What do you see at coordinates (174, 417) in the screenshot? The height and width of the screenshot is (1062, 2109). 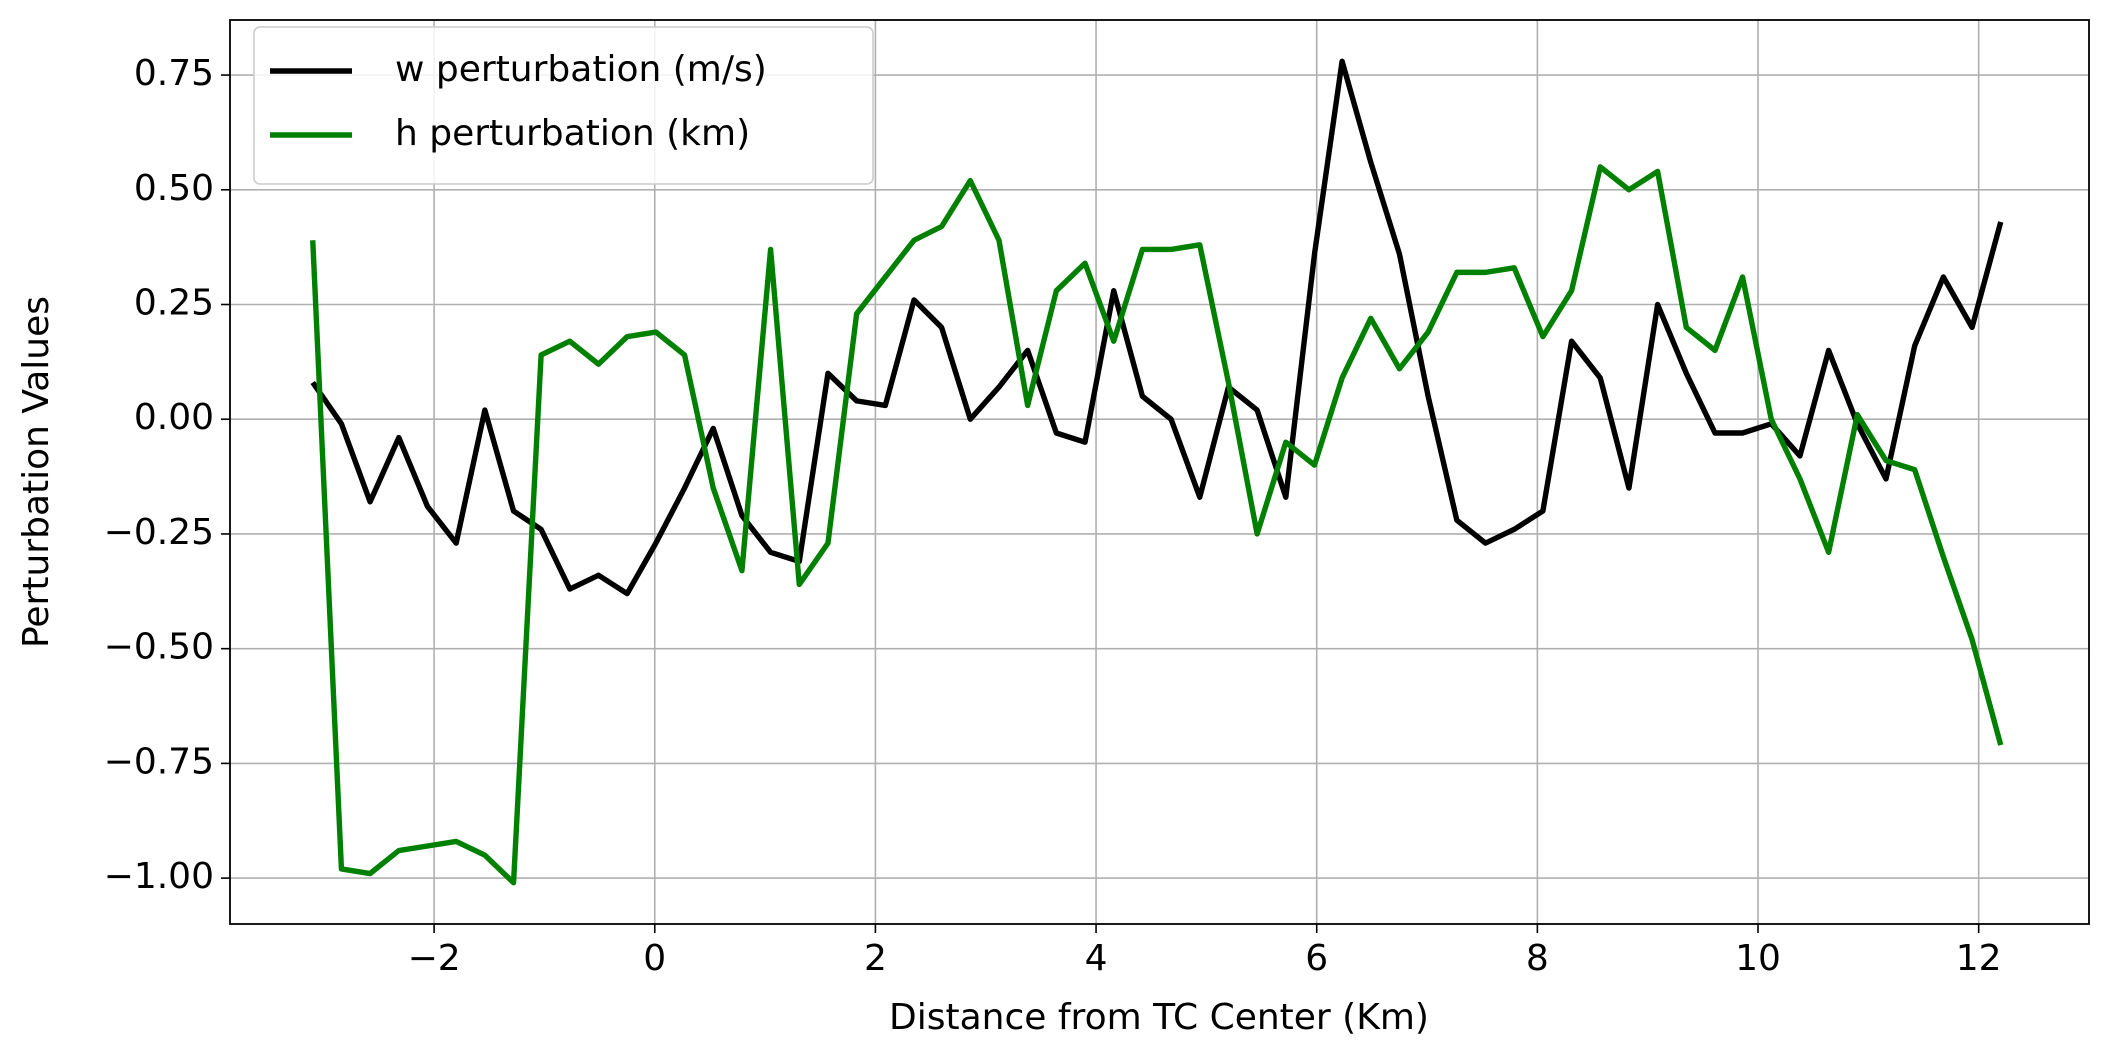 I see `y-tick-label: 0.00` at bounding box center [174, 417].